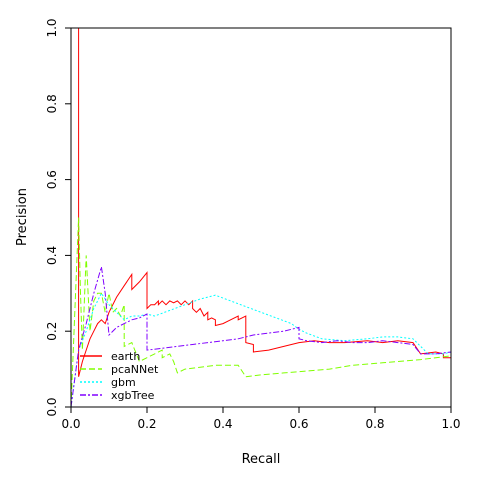  I want to click on legend-label-gbm: gbm, so click(123, 382).